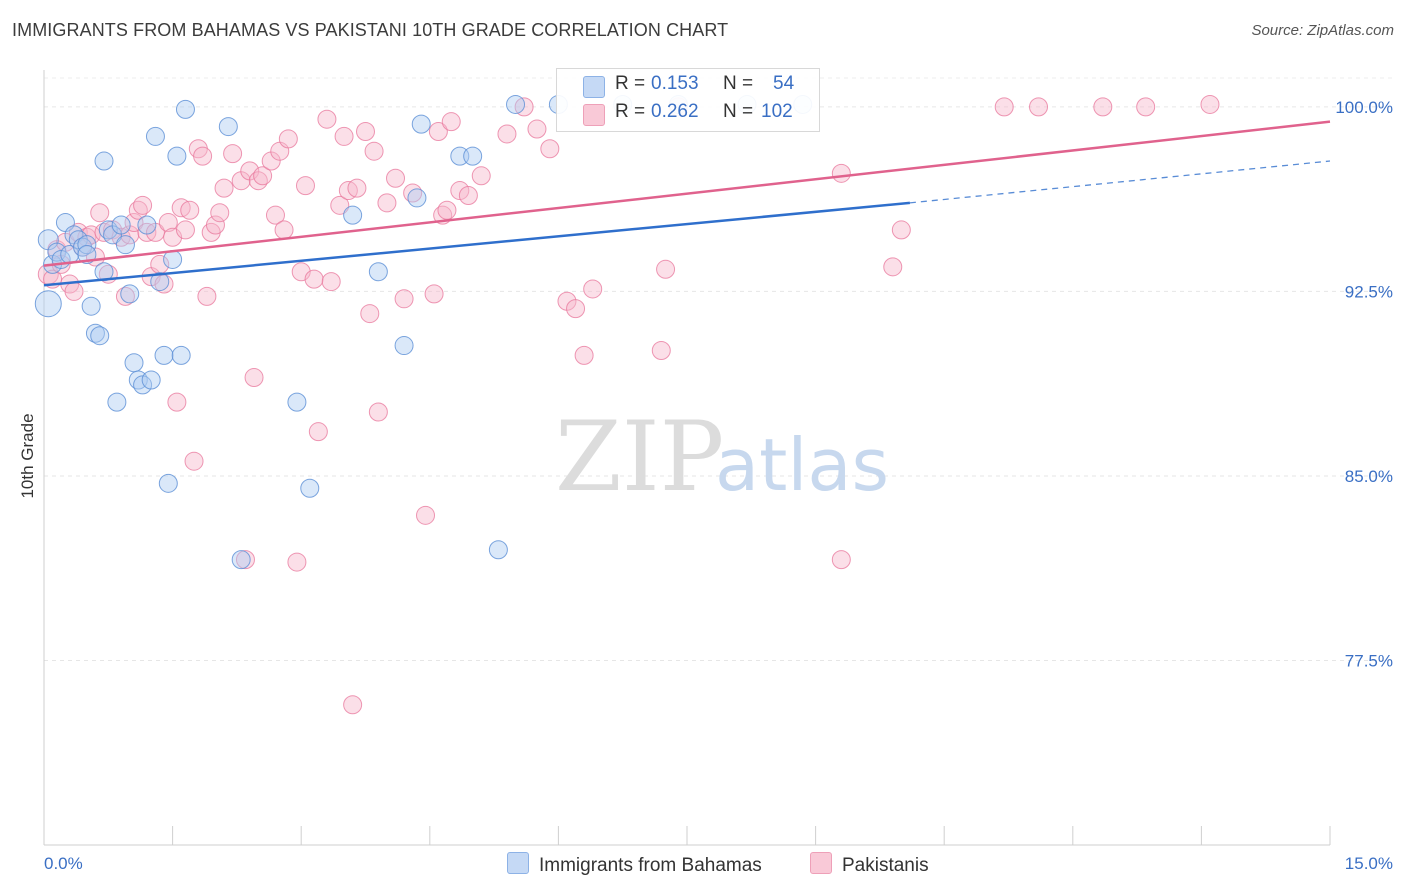 The width and height of the screenshot is (1406, 892). Describe the element at coordinates (688, 100) in the screenshot. I see `stats-legend: R = 0.153 N = 54 R = 0.262 N = 102` at that location.